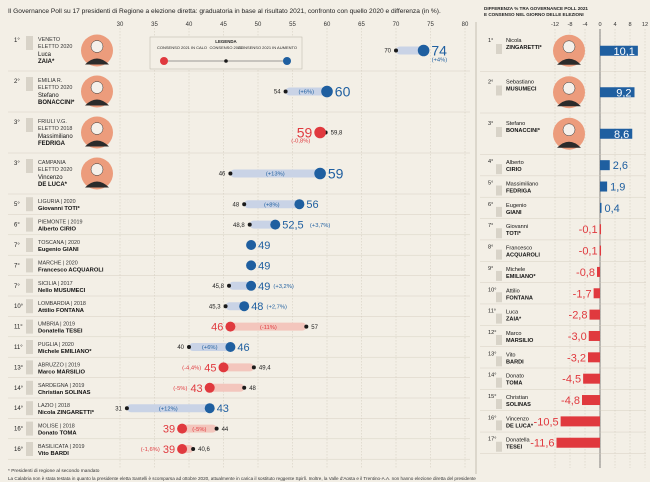  Describe the element at coordinates (17, 246) in the screenshot. I see `rank-label: 7°` at that location.